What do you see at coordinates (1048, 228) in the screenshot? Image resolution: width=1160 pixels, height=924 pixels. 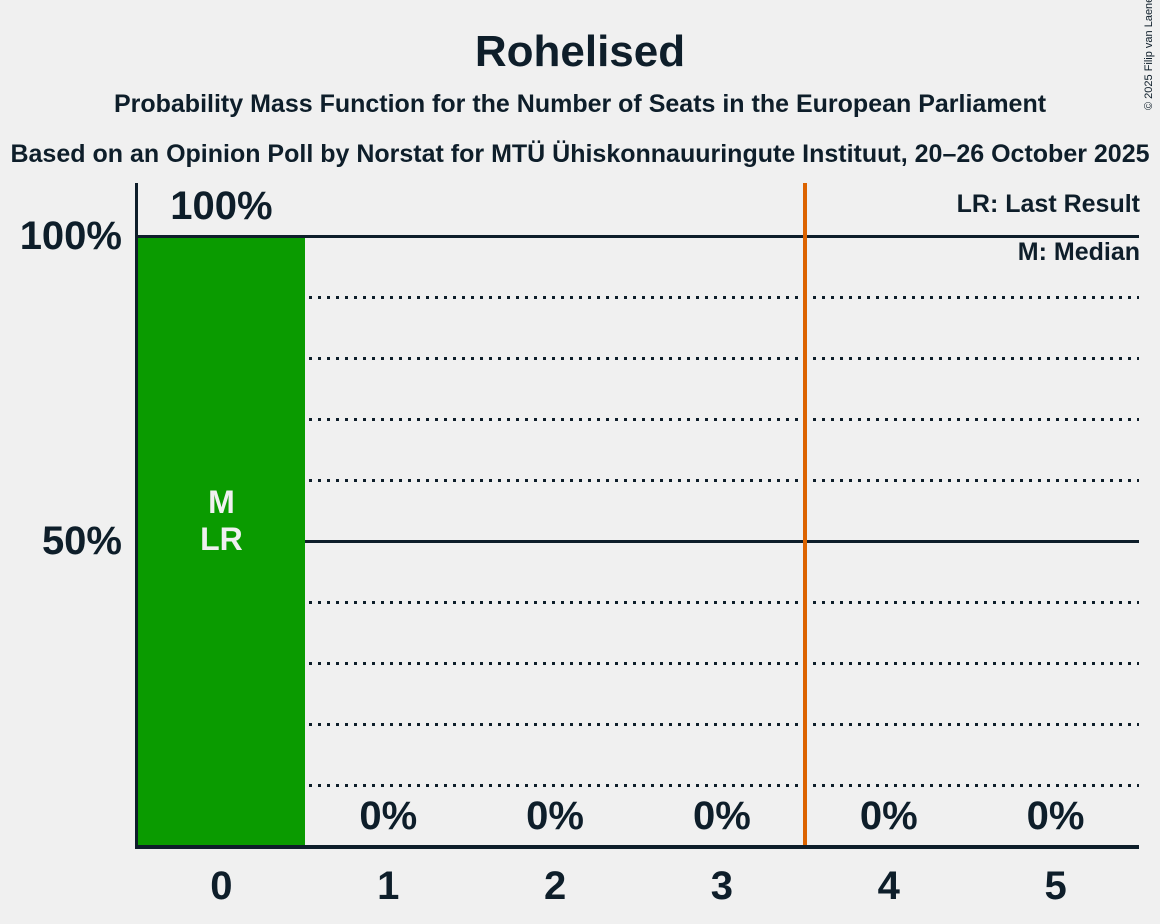 I see `chart-legend: LR: Last Result M: Median` at bounding box center [1048, 228].